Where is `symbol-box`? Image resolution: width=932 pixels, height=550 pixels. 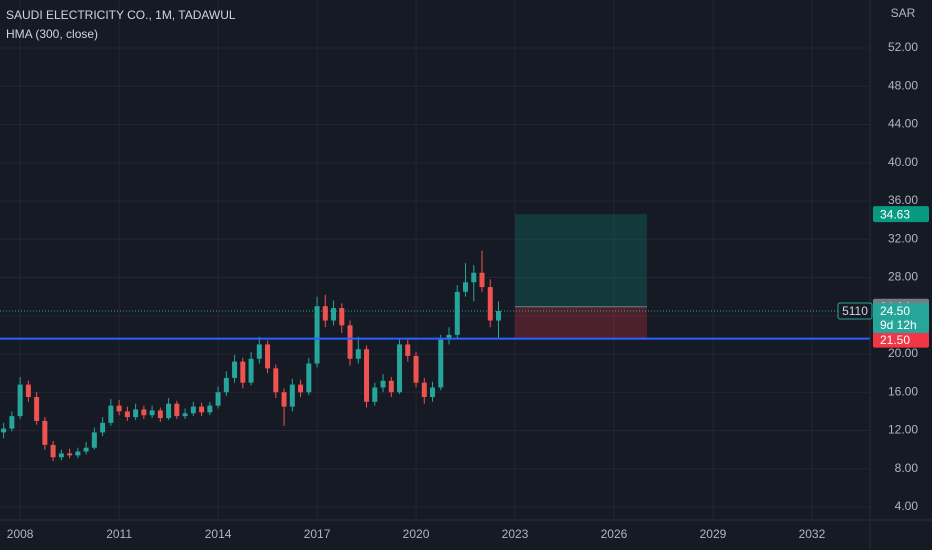
symbol-box is located at coordinates (855, 311).